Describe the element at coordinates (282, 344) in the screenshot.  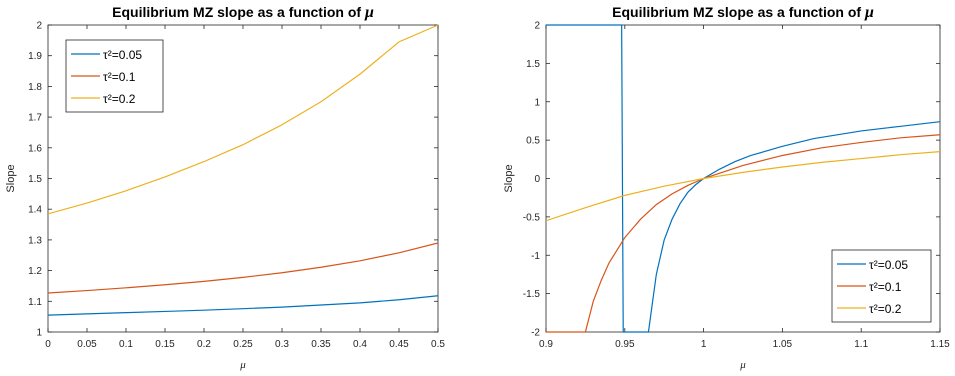
I see `x-tick-label: 0.3` at that location.